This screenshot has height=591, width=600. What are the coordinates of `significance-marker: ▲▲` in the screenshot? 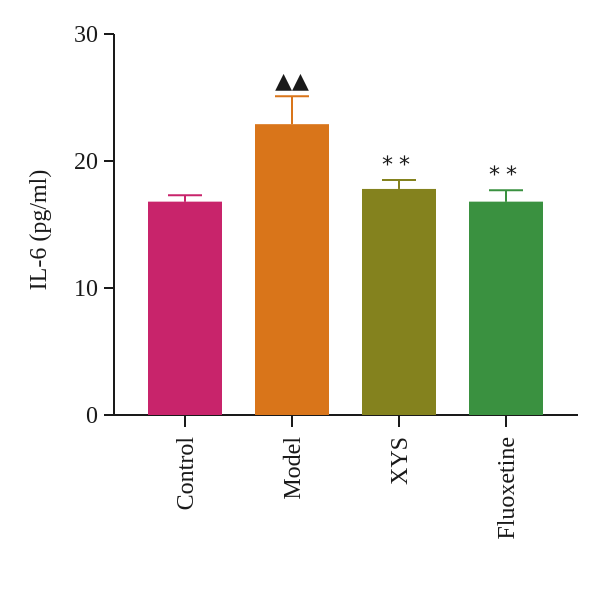 It's located at (292, 81).